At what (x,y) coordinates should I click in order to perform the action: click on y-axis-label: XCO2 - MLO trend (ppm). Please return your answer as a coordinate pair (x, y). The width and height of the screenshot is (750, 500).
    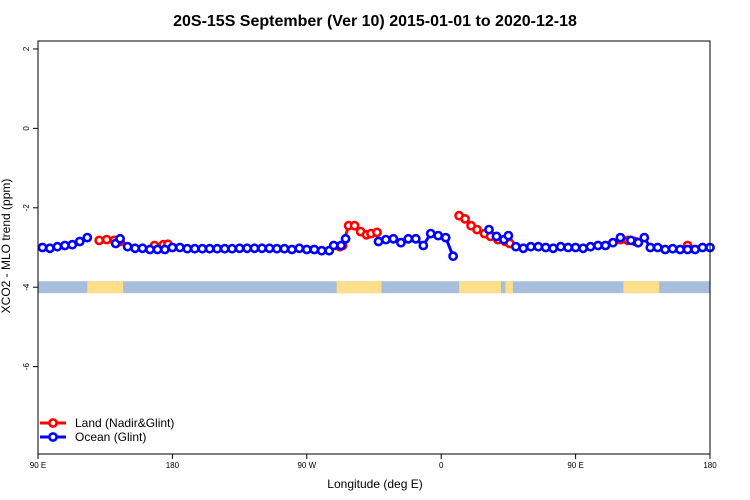
    Looking at the image, I should click on (6, 246).